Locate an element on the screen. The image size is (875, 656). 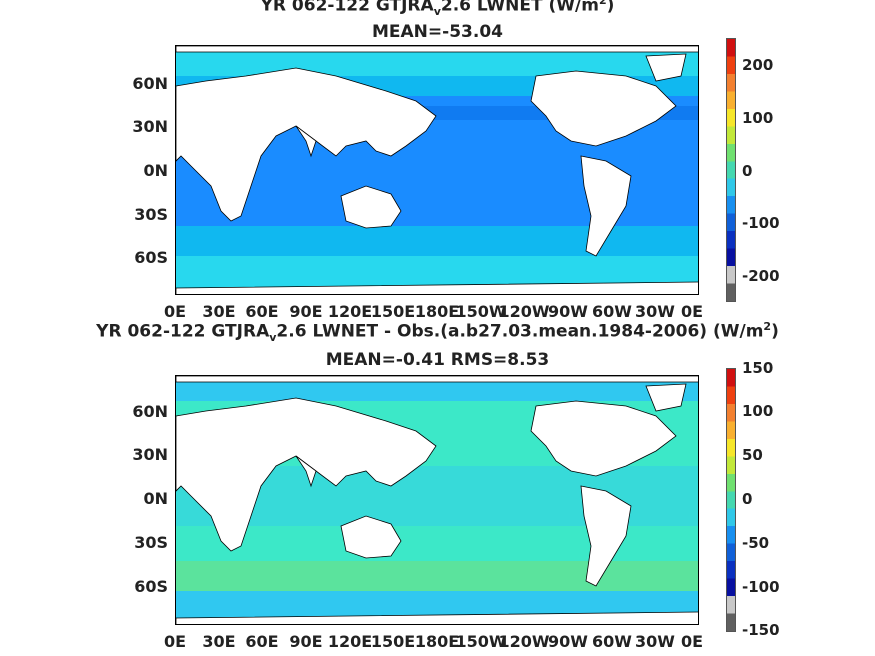
bottom-colorbar is located at coordinates (731, 500).